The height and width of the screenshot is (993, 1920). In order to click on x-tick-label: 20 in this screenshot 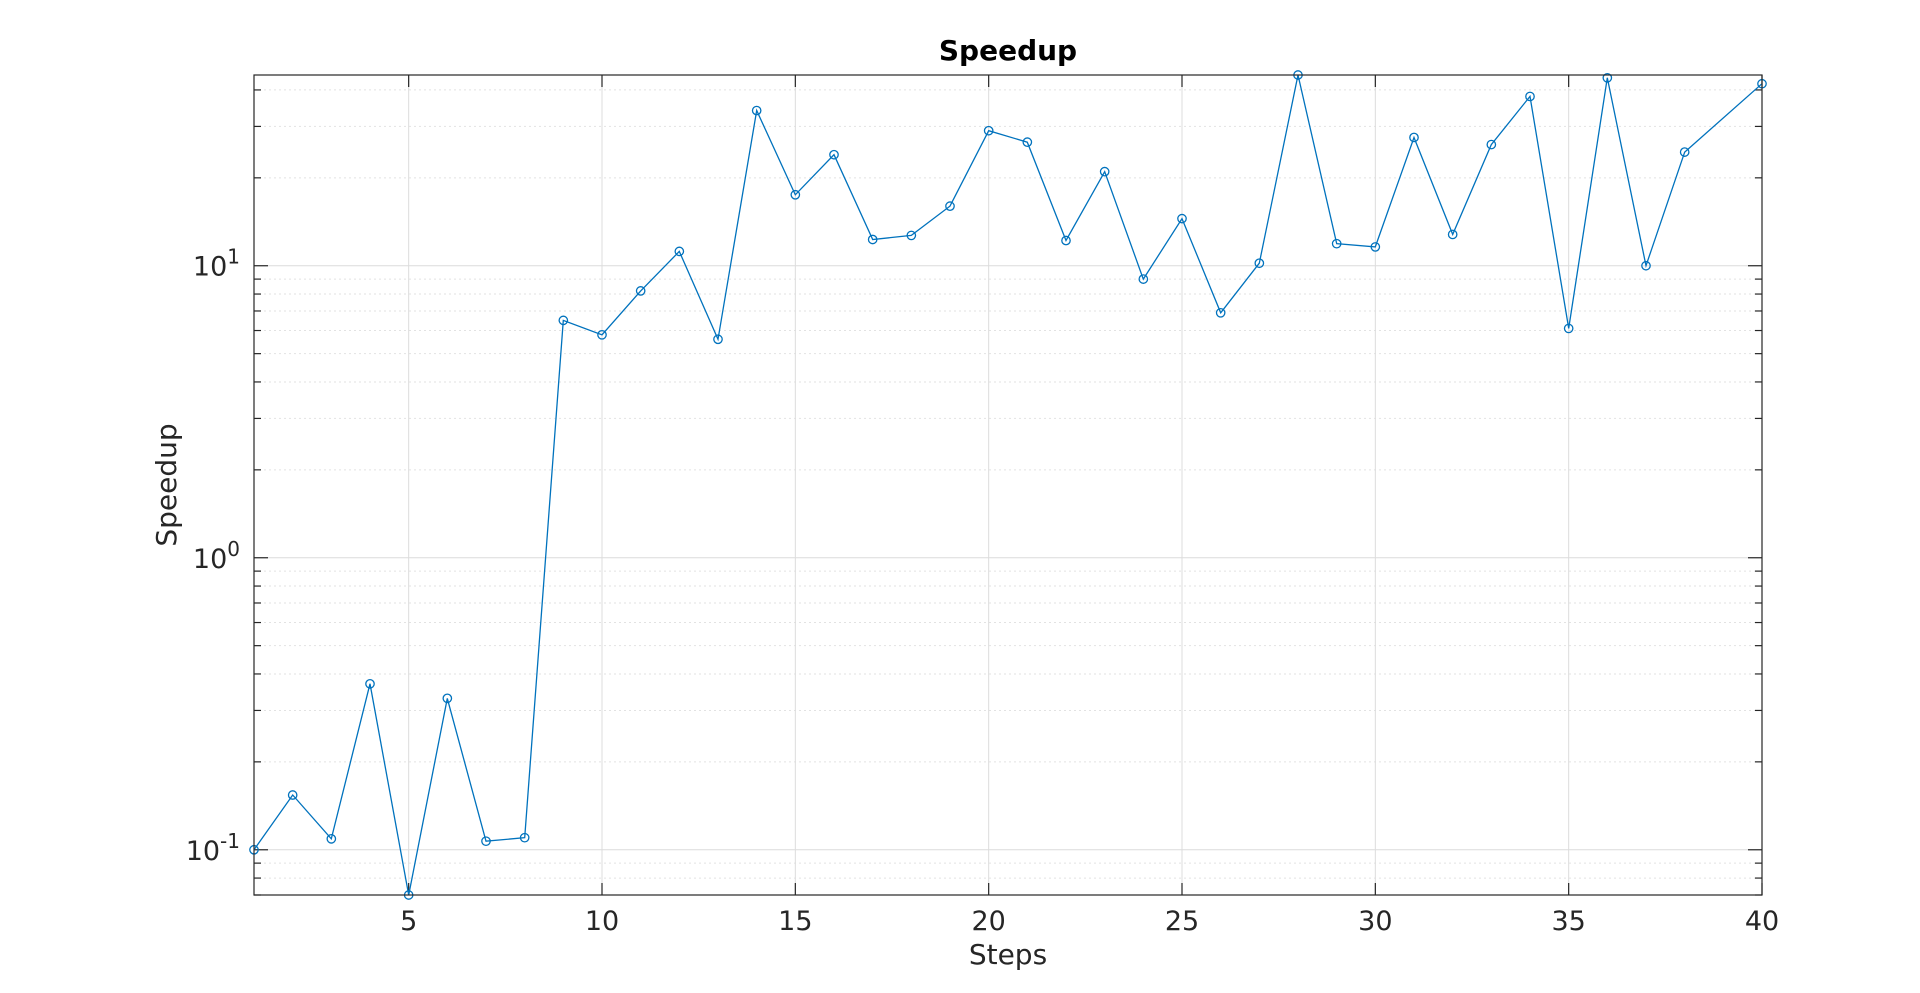, I will do `click(988, 921)`.